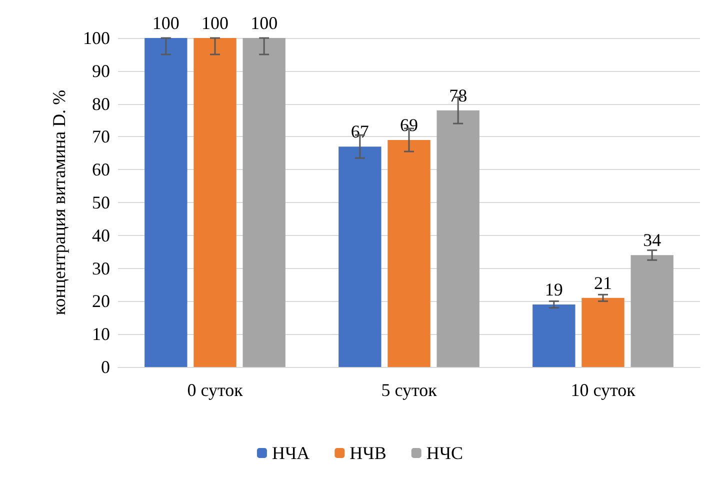  I want to click on y-axis-title: концентрация витамина D. %, so click(59, 203).